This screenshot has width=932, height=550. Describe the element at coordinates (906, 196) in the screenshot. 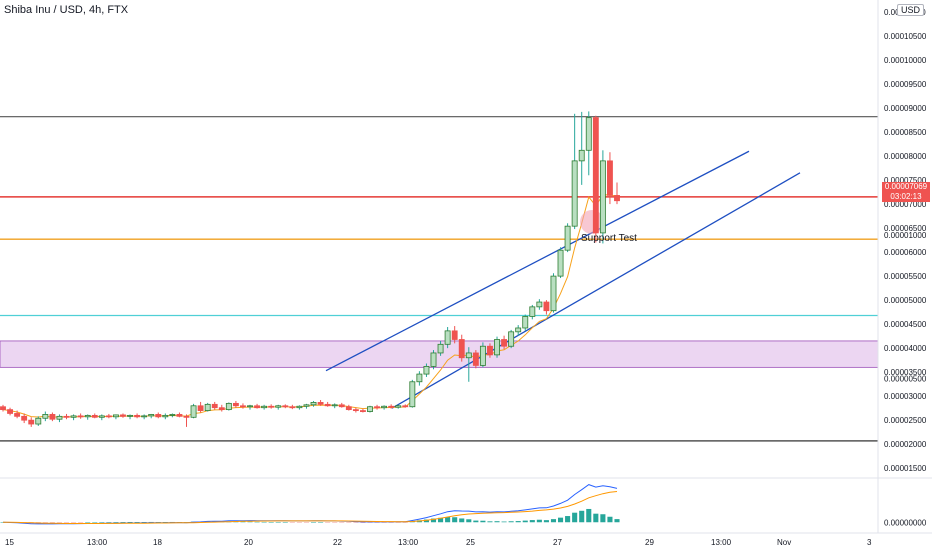

I see `bar-countdown: 03:02:13` at that location.